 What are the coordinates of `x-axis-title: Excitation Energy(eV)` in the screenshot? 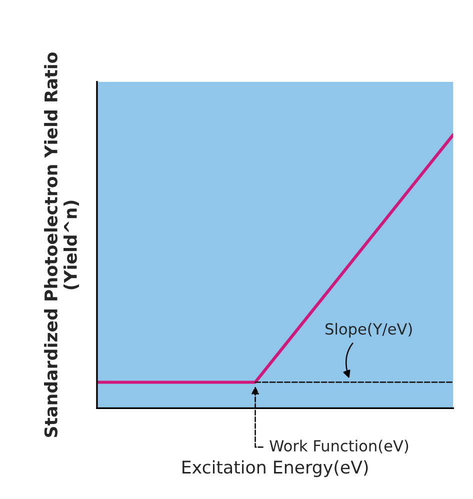 It's located at (275, 469).